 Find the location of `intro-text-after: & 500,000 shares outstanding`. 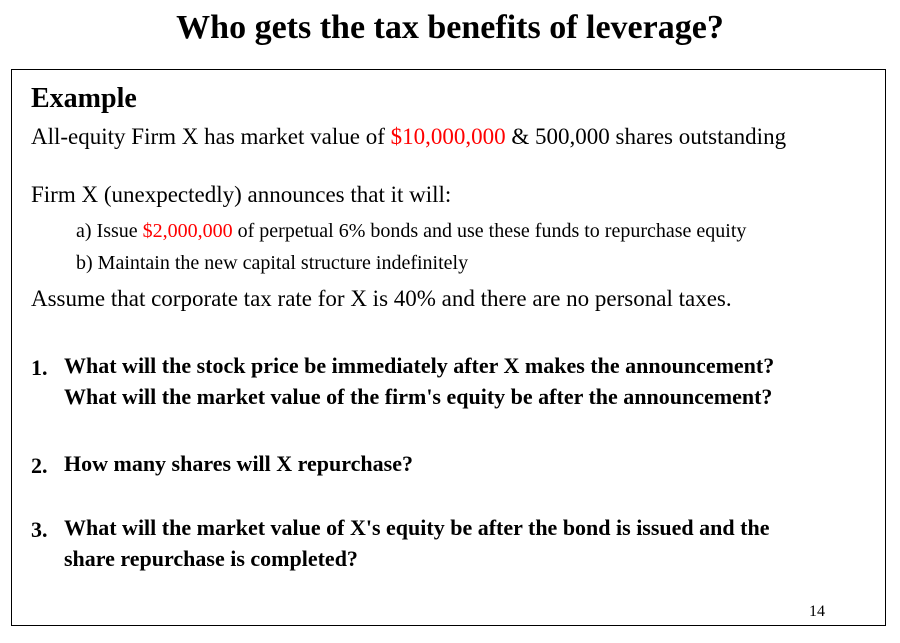

intro-text-after: & 500,000 shares outstanding is located at coordinates (646, 136).